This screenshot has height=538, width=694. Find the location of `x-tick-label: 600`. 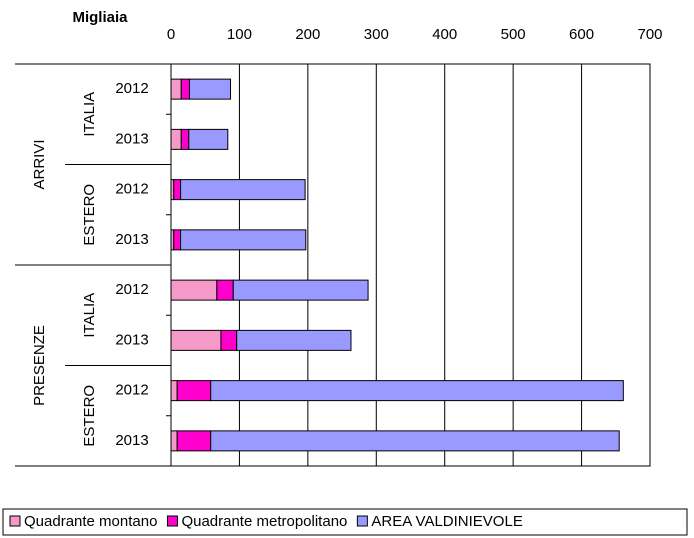

x-tick-label: 600 is located at coordinates (581, 34).